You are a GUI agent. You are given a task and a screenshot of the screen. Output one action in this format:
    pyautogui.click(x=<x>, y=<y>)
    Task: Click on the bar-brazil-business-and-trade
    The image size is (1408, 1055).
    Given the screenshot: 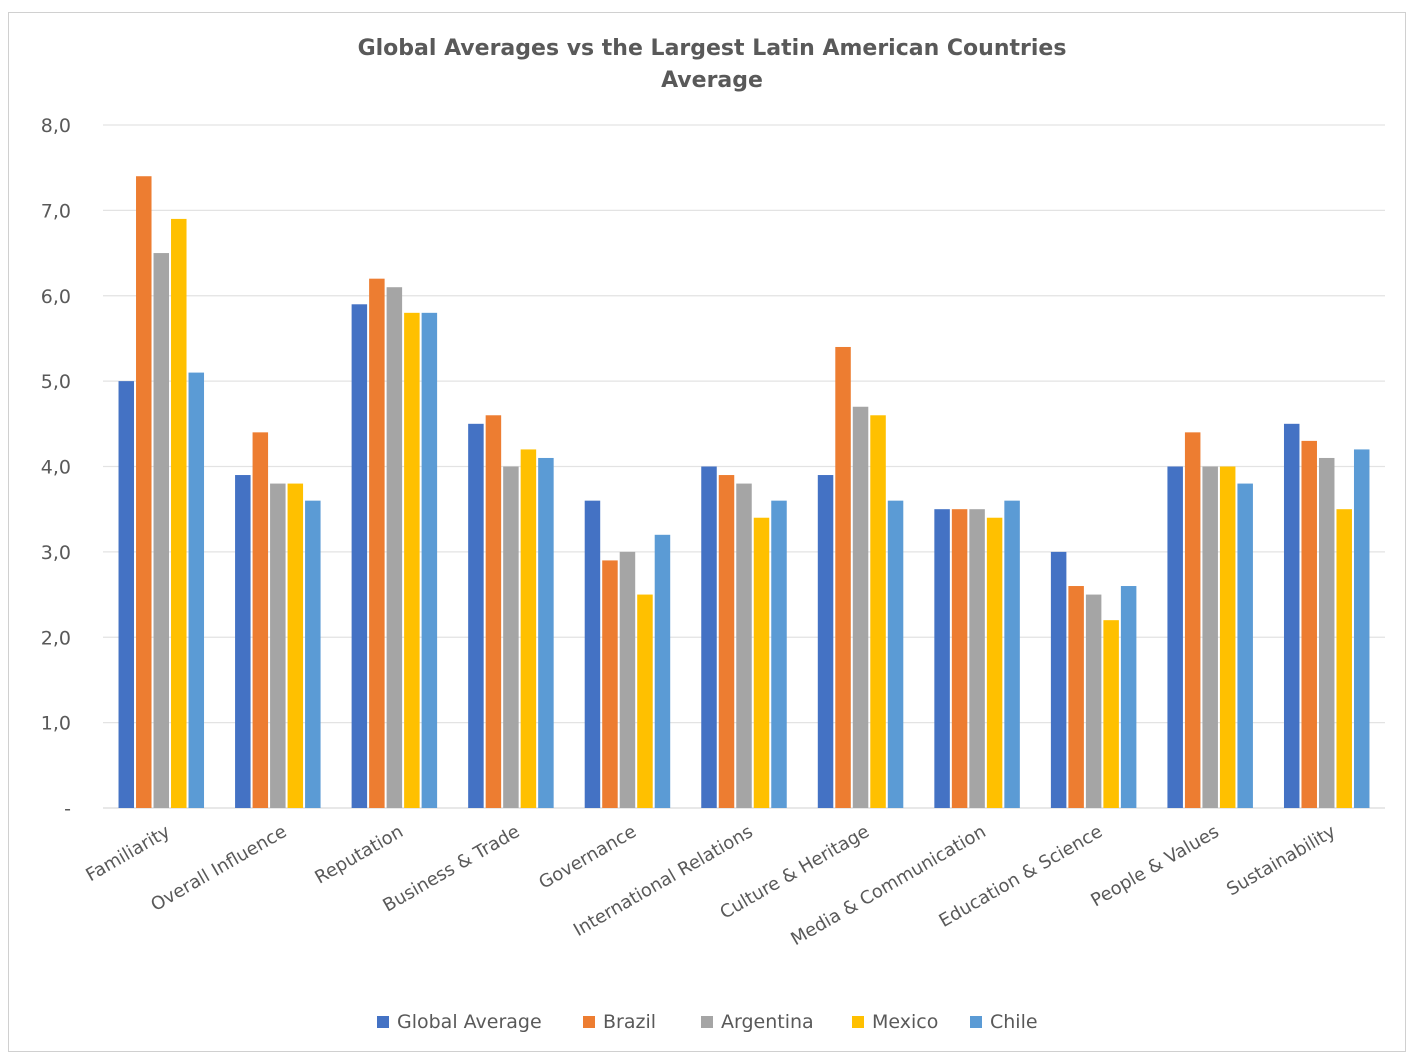 What is the action you would take?
    pyautogui.click(x=493, y=611)
    